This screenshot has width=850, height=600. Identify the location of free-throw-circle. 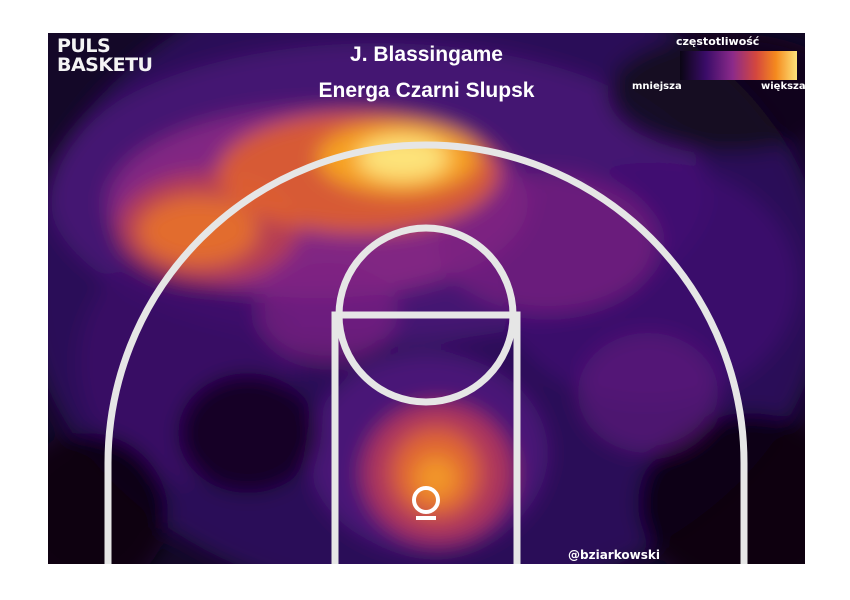
(426, 315).